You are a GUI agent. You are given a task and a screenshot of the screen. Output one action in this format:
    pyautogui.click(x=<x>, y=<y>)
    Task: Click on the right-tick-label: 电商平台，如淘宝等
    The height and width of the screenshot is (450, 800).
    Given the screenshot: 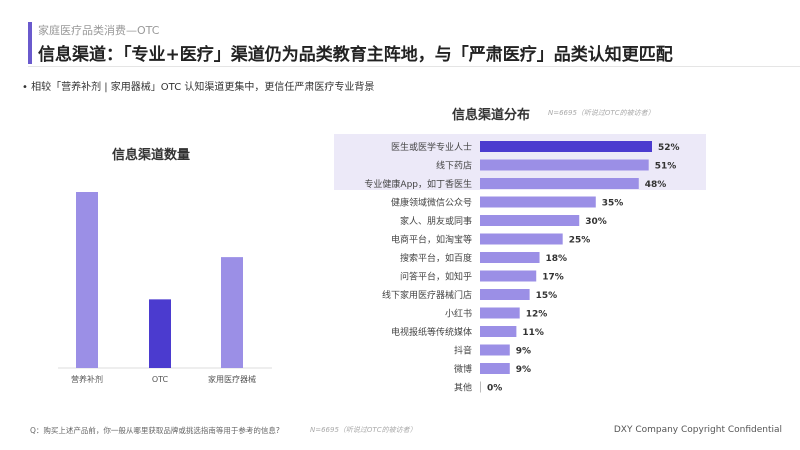 What is the action you would take?
    pyautogui.click(x=431, y=240)
    